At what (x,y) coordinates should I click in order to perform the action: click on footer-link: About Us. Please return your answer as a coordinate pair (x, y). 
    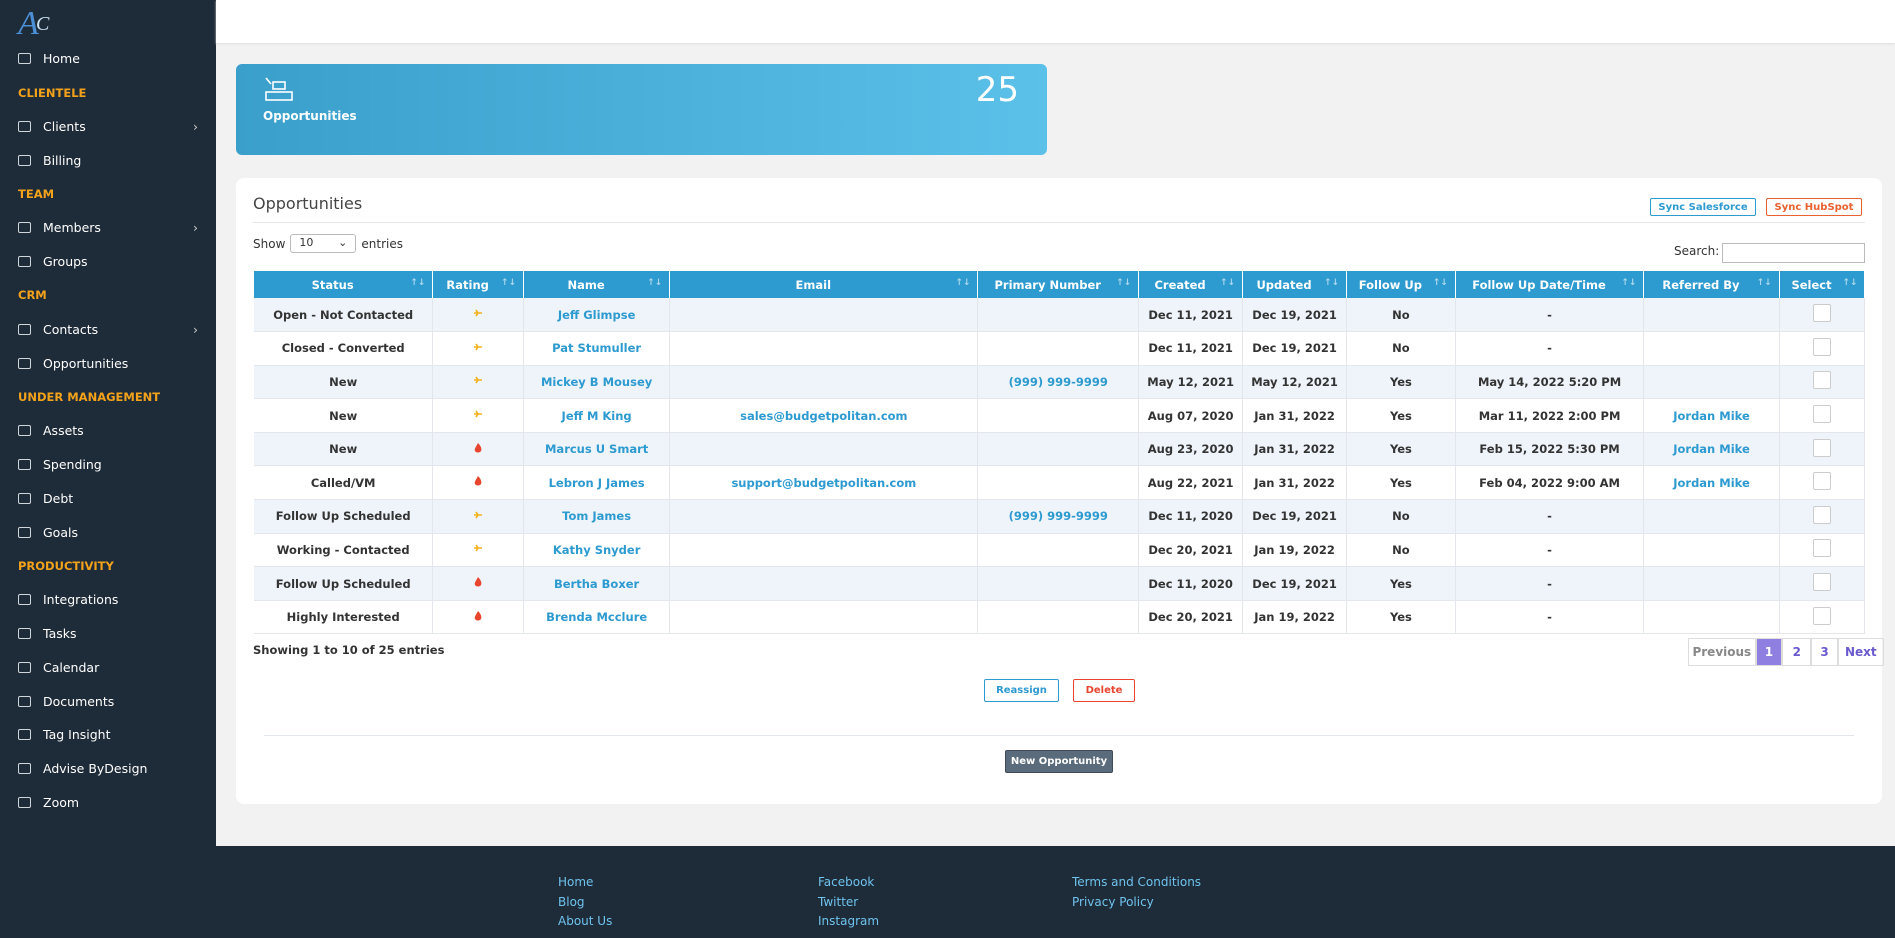
    Looking at the image, I should click on (585, 921).